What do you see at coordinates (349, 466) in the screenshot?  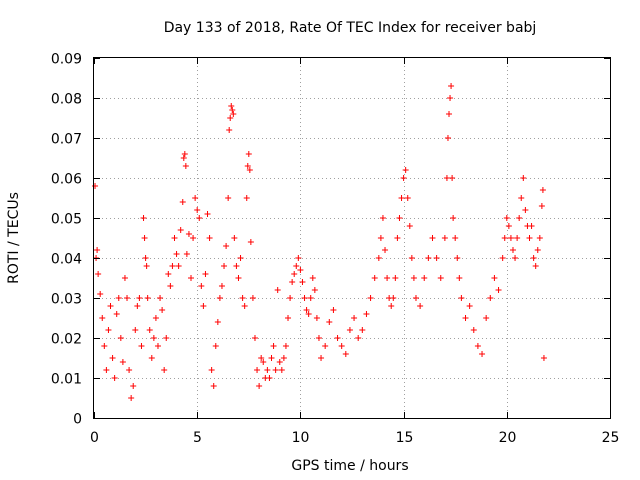 I see `x-axis-title: GPS time / hours` at bounding box center [349, 466].